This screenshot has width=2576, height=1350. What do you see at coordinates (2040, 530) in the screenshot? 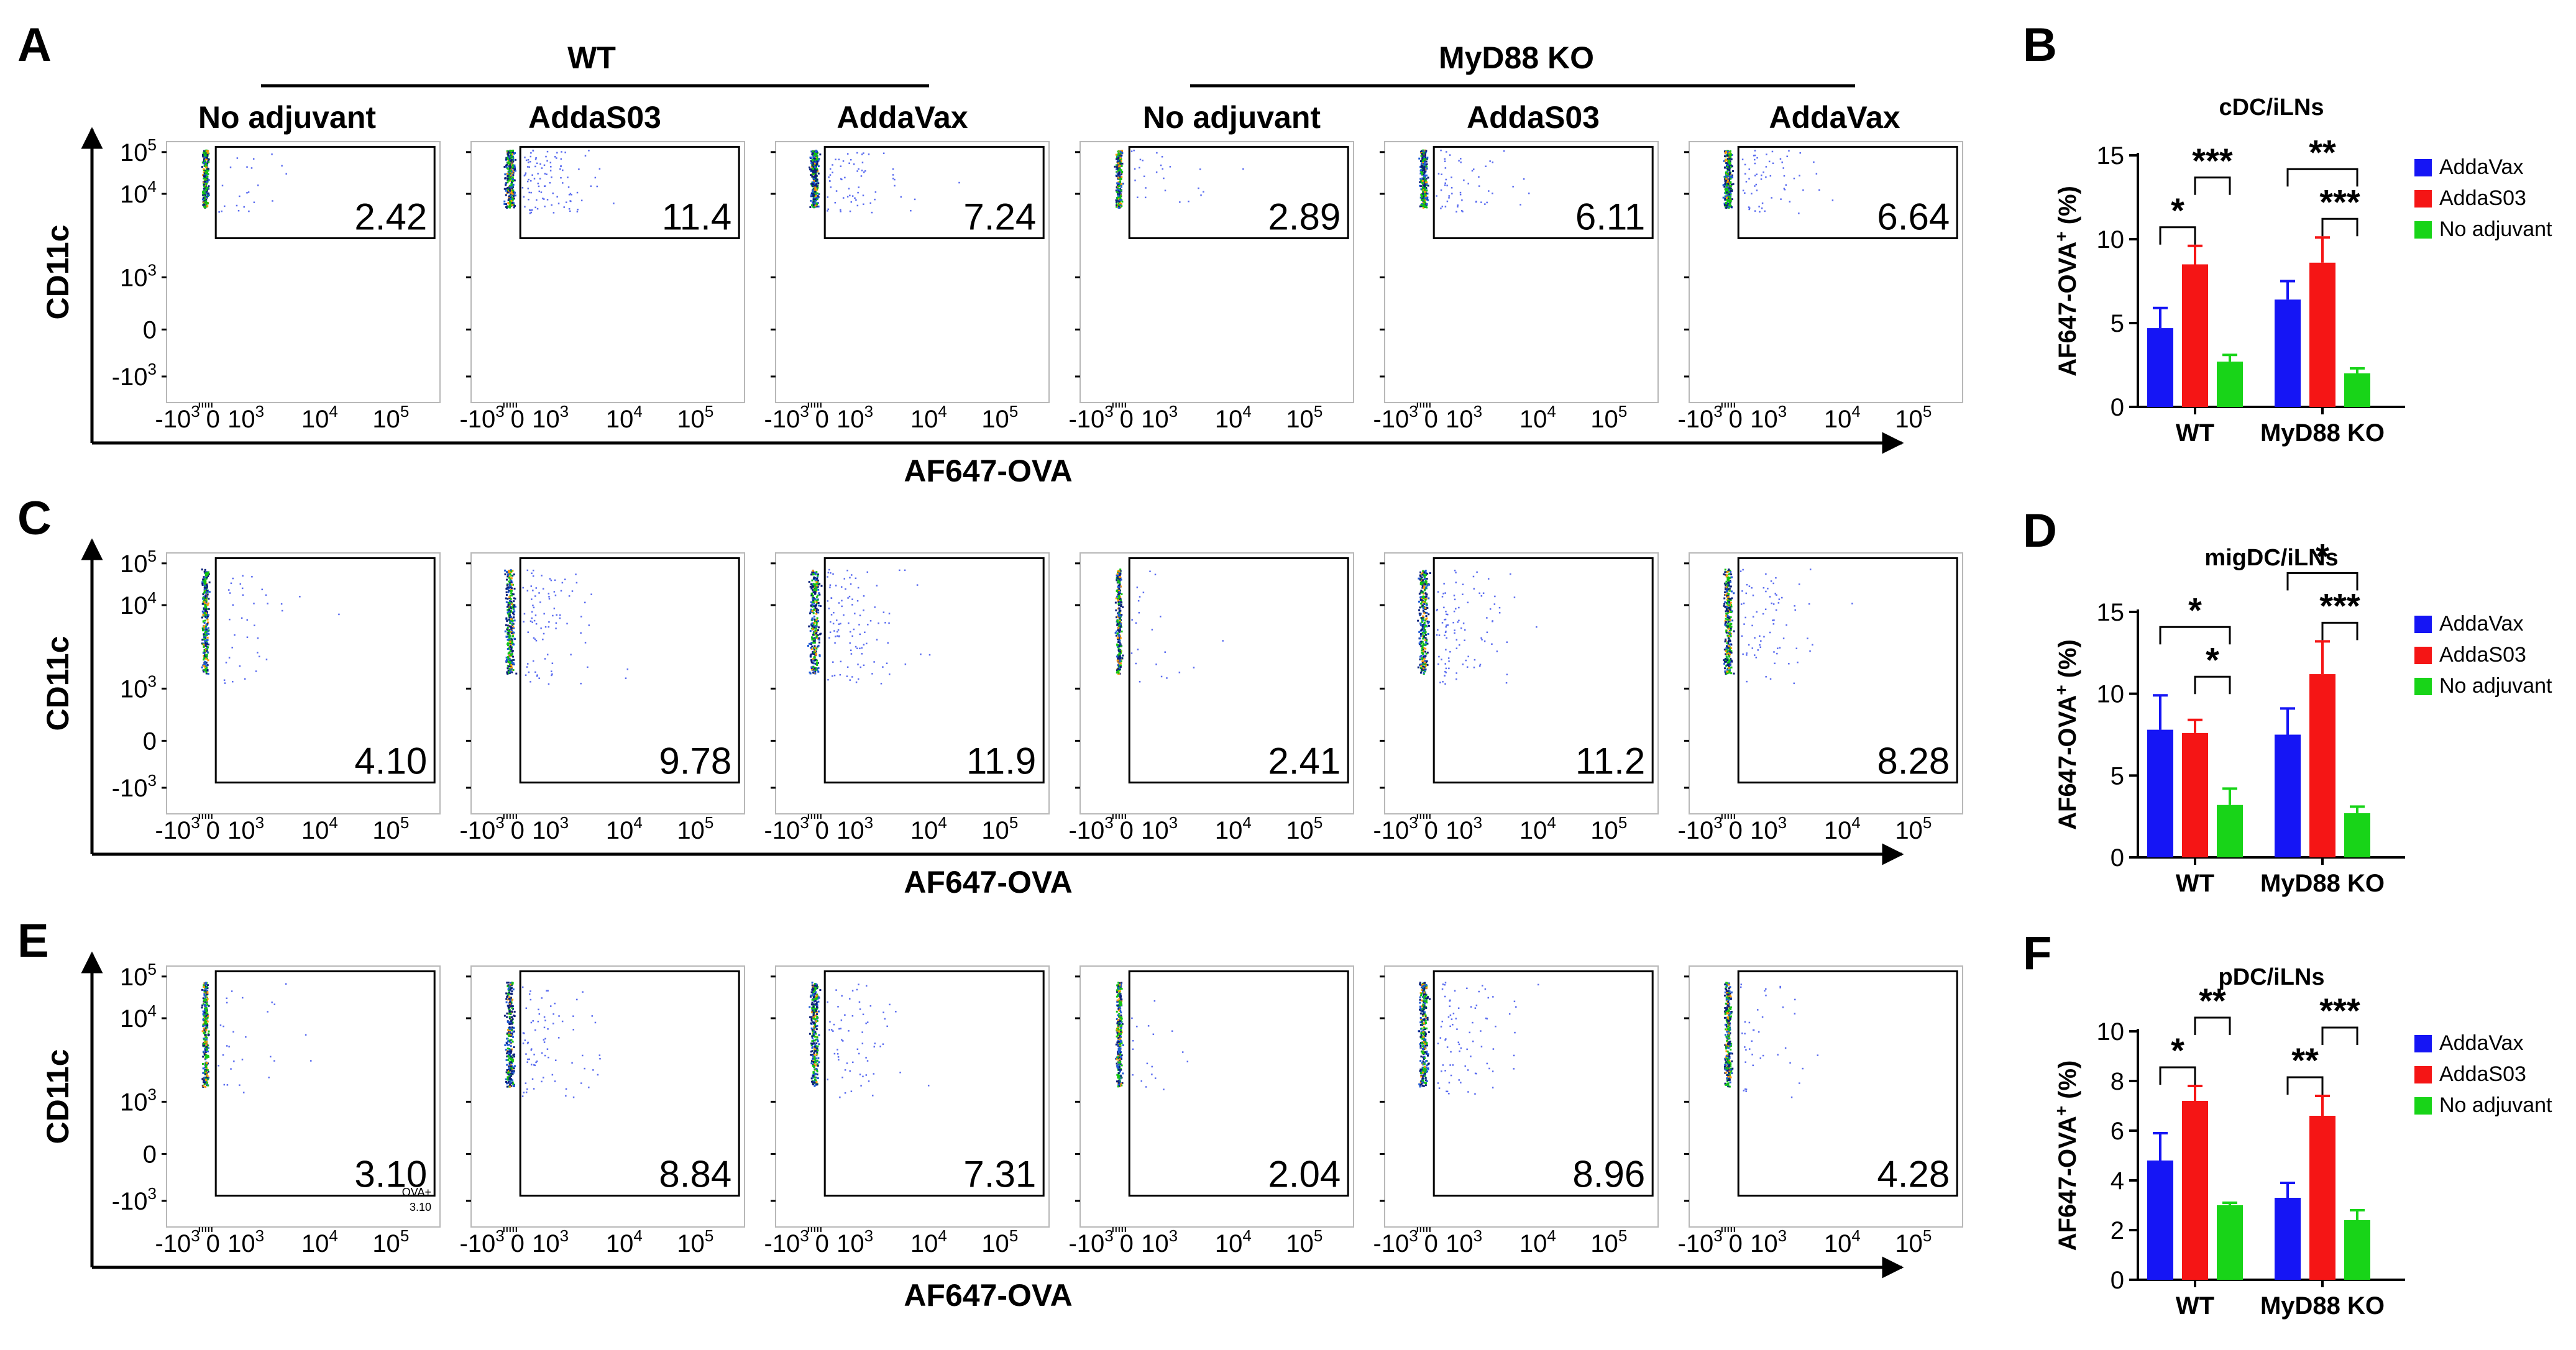
I see `panel-letter-d: D` at bounding box center [2040, 530].